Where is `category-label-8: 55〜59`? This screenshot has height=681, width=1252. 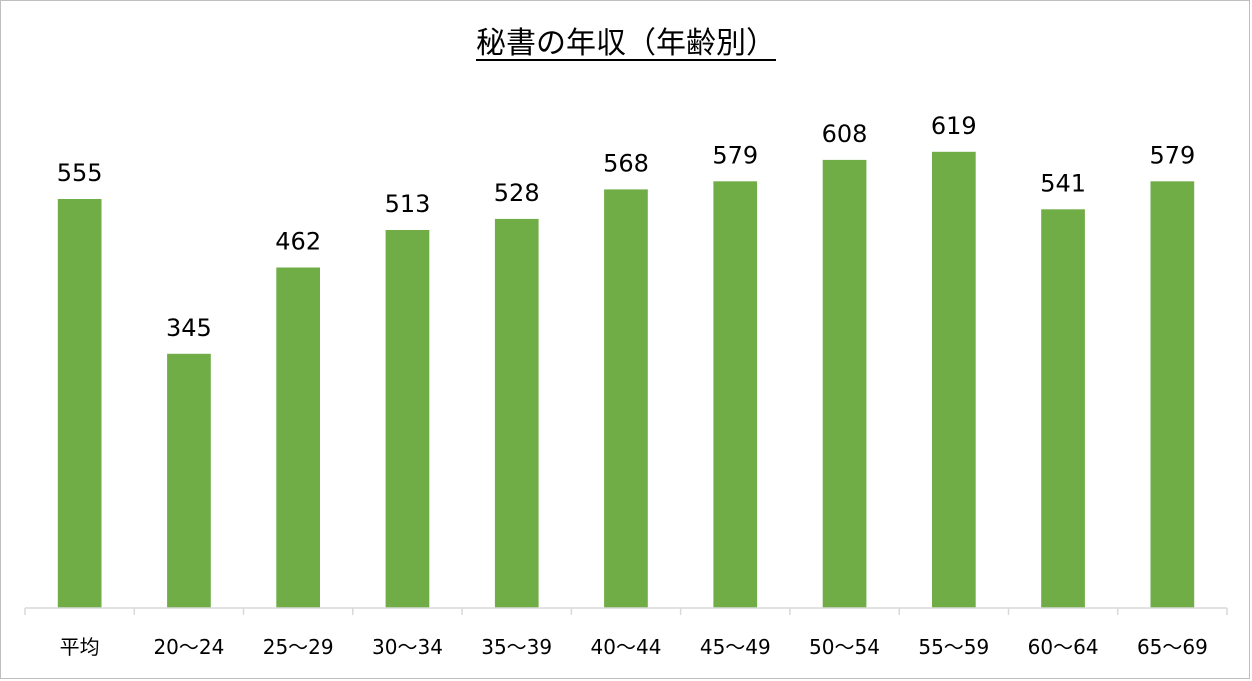
category-label-8: 55〜59 is located at coordinates (953, 647).